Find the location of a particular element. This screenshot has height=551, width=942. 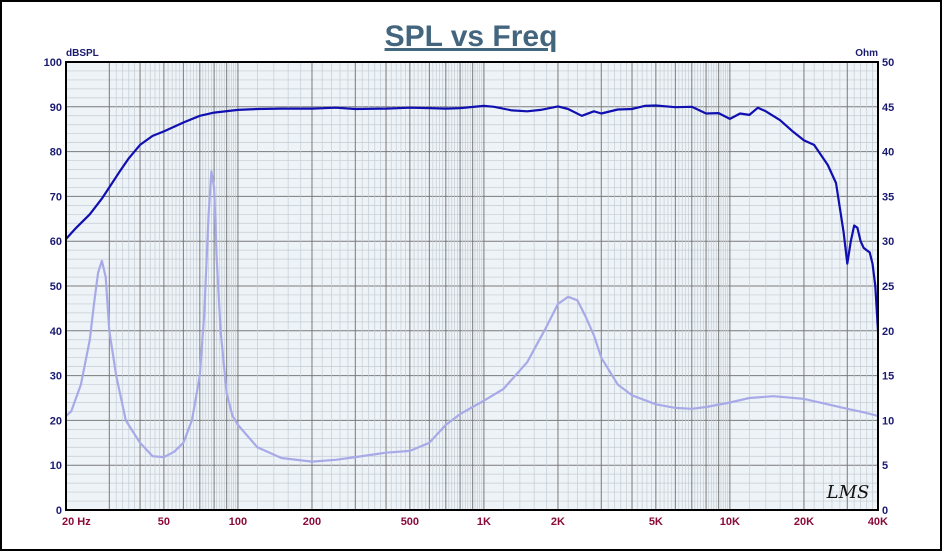

x-tick-label: 500 is located at coordinates (410, 522).